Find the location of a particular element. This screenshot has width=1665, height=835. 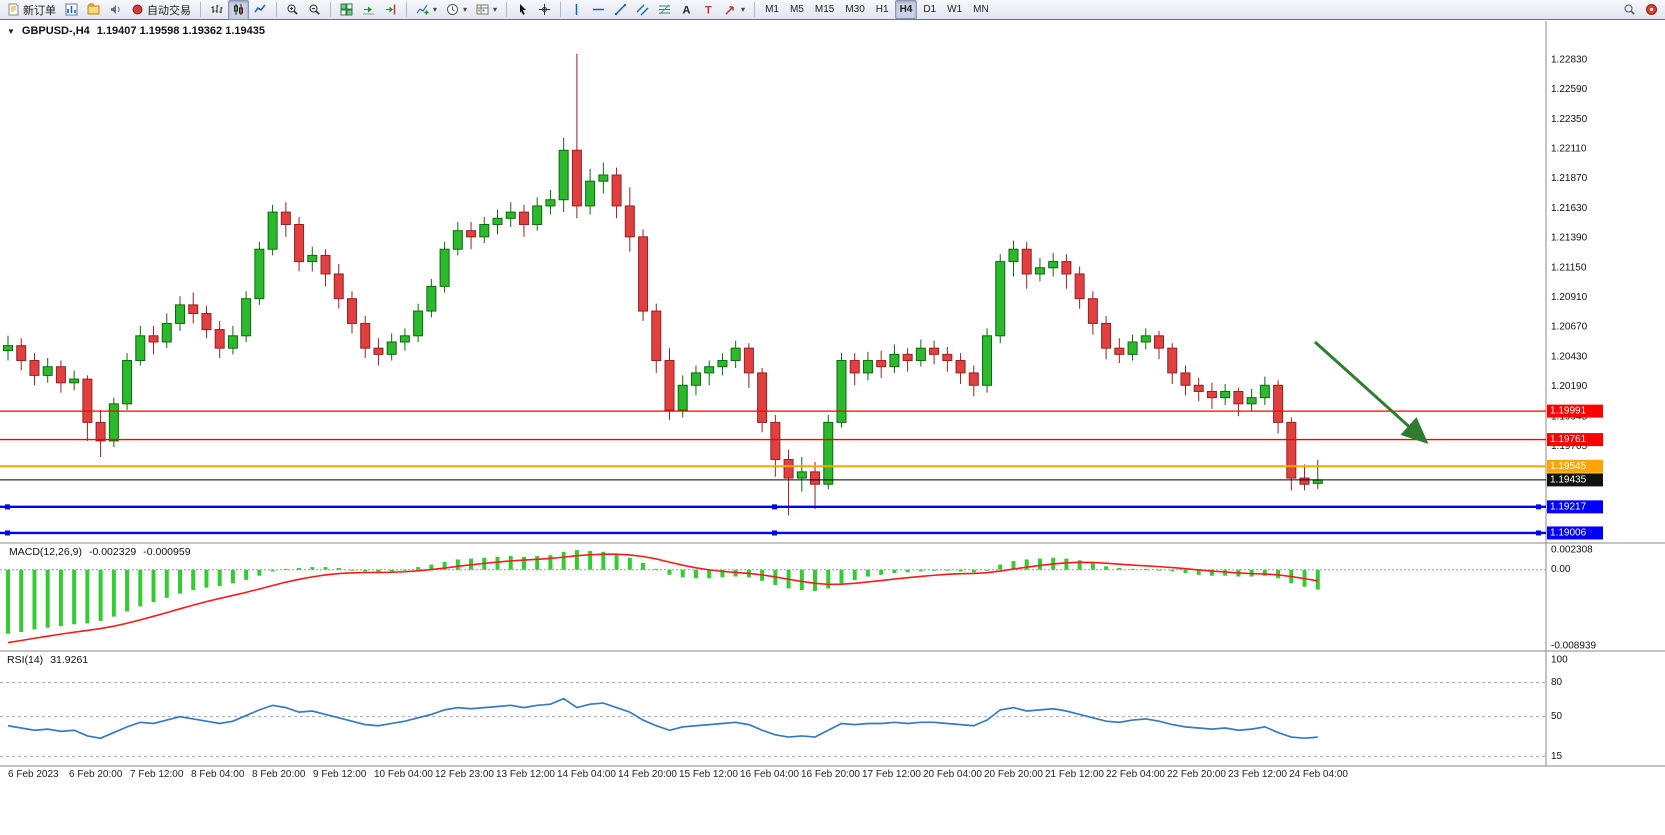

auto-scroll-button is located at coordinates (368, 10).